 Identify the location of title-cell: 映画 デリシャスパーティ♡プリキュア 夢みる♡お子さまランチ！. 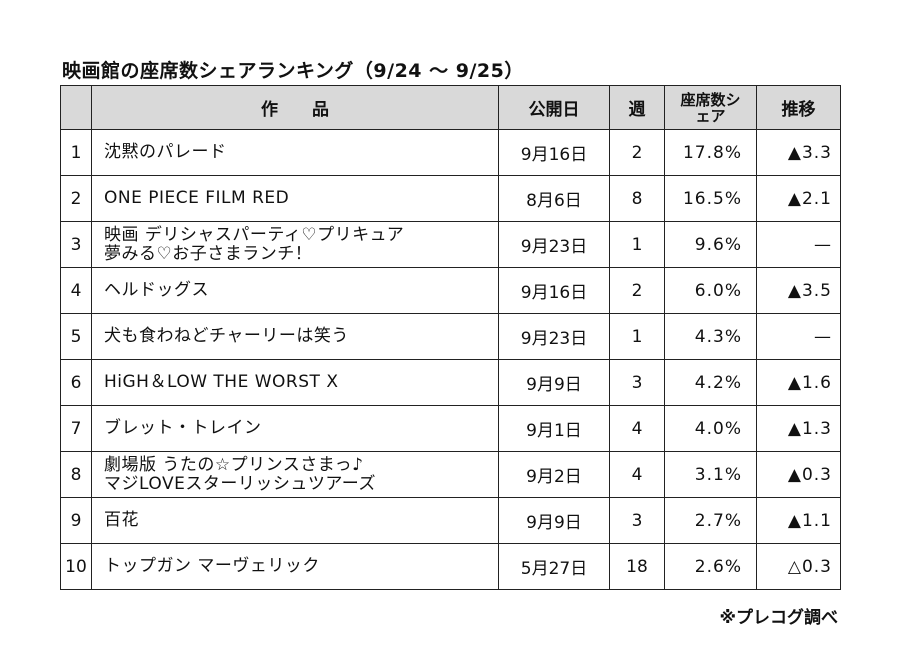
(295, 244).